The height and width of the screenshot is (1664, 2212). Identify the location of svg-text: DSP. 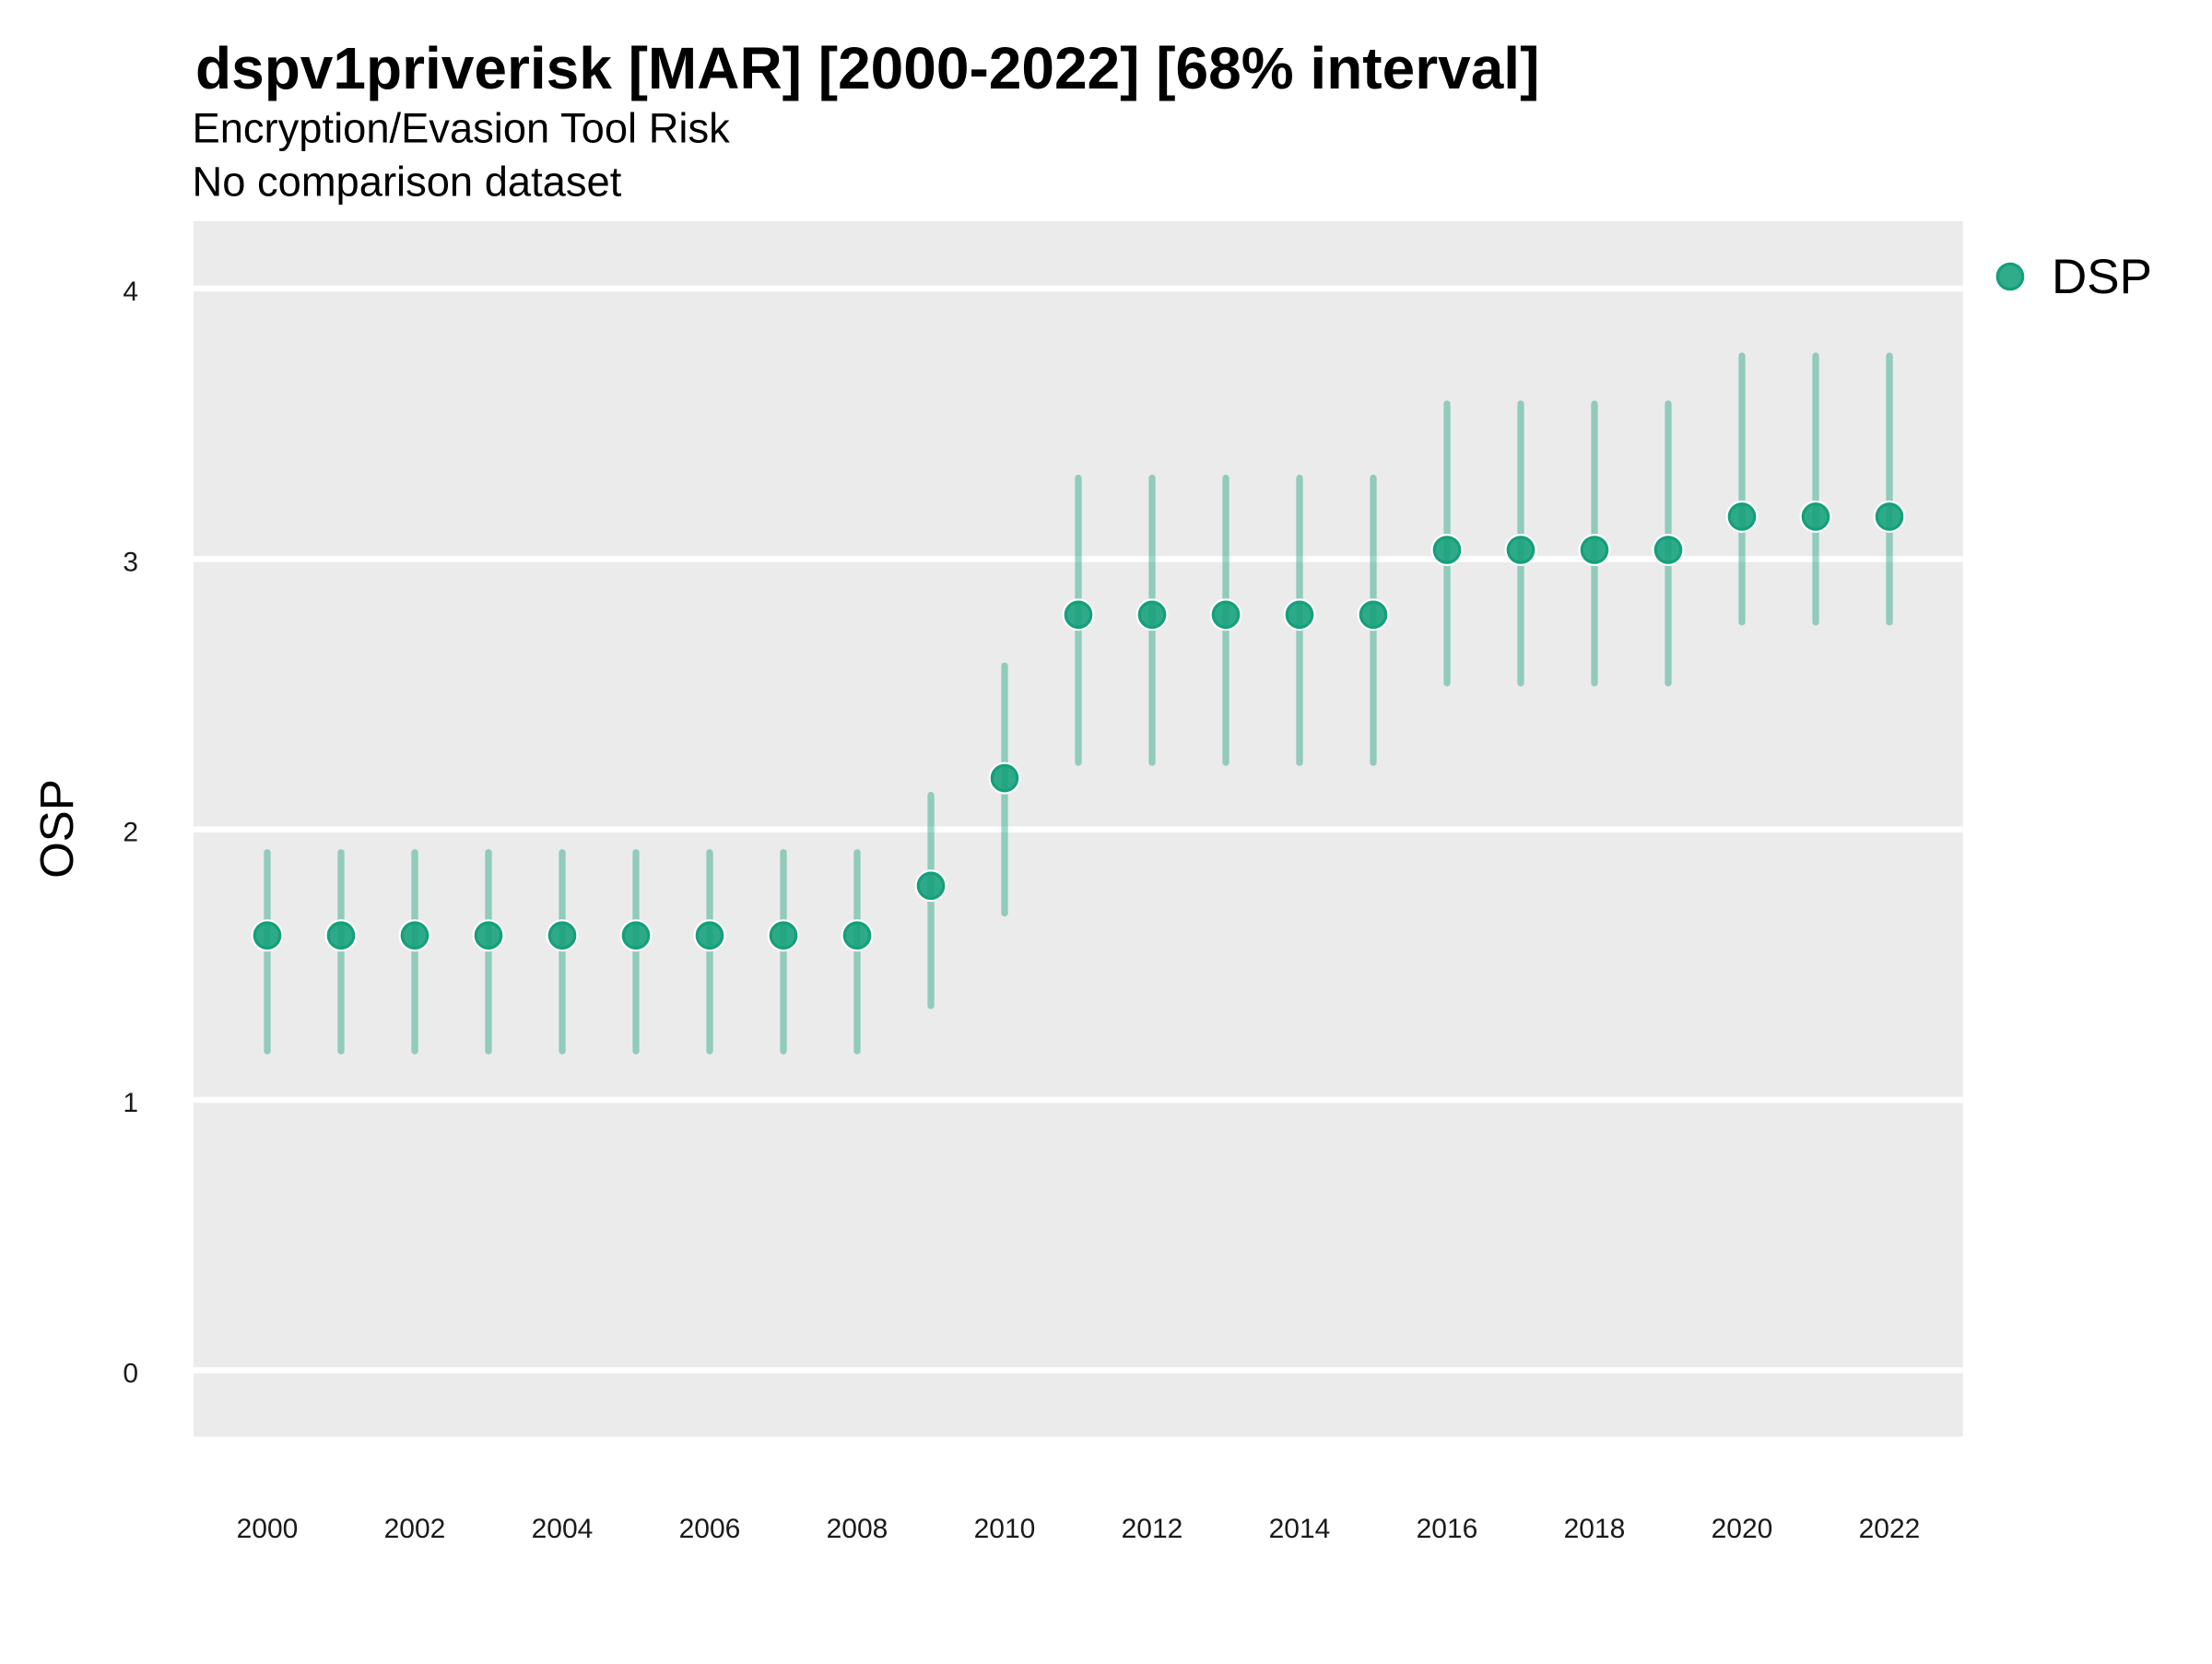
(2102, 277).